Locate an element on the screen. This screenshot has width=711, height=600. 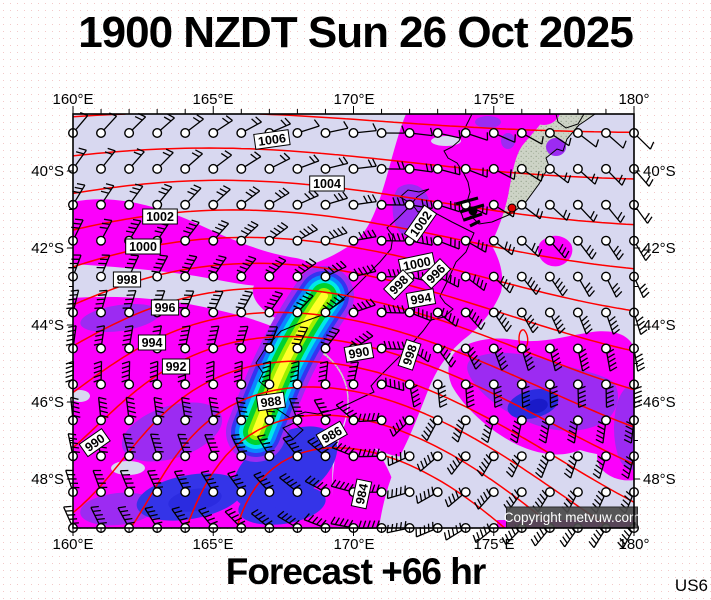
lat-label-left: 44°S is located at coordinates (47, 325).